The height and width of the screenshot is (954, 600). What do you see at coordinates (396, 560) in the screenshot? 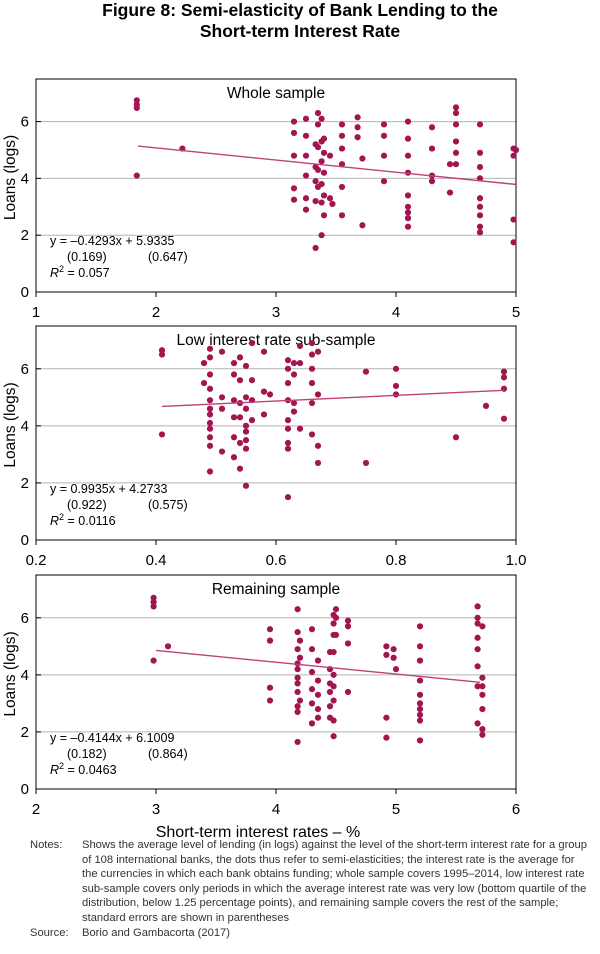
I see `x-tick-label: 0.8` at bounding box center [396, 560].